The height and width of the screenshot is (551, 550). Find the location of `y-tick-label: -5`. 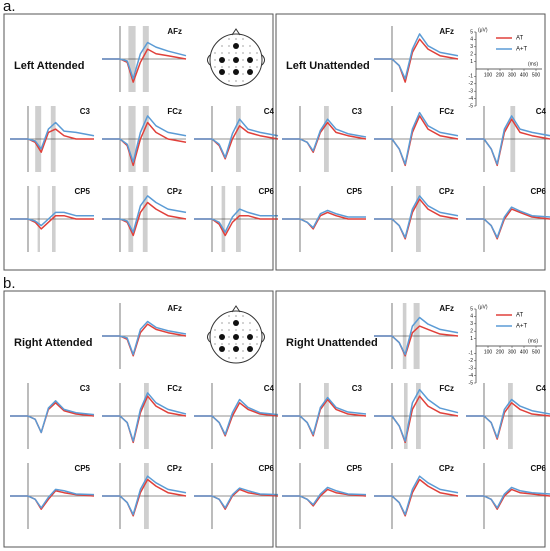

y-tick-label: -5 is located at coordinates (471, 383).